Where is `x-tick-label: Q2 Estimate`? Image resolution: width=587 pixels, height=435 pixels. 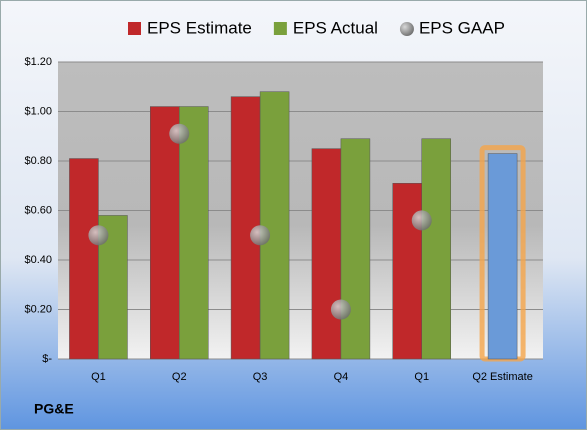 x-tick-label: Q2 Estimate is located at coordinates (502, 377).